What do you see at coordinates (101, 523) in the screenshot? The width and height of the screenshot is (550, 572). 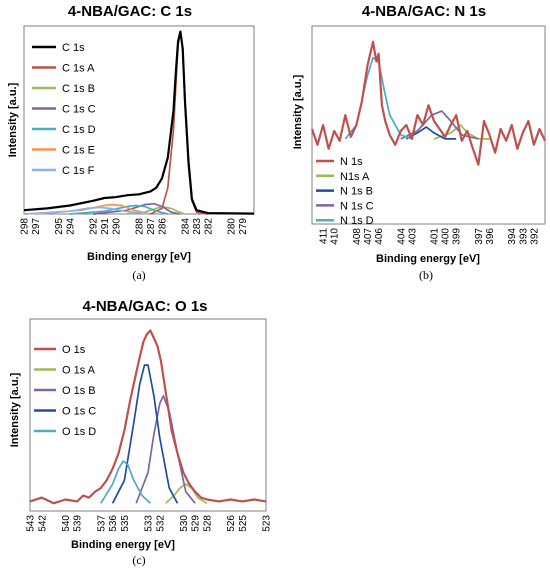 I see `x-tick-label: 537` at bounding box center [101, 523].